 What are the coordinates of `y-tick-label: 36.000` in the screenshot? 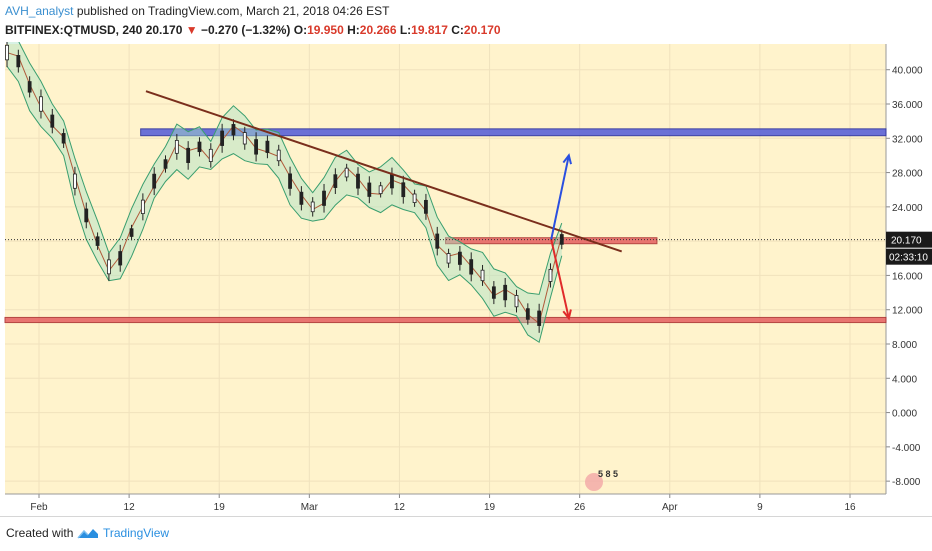 It's located at (907, 105).